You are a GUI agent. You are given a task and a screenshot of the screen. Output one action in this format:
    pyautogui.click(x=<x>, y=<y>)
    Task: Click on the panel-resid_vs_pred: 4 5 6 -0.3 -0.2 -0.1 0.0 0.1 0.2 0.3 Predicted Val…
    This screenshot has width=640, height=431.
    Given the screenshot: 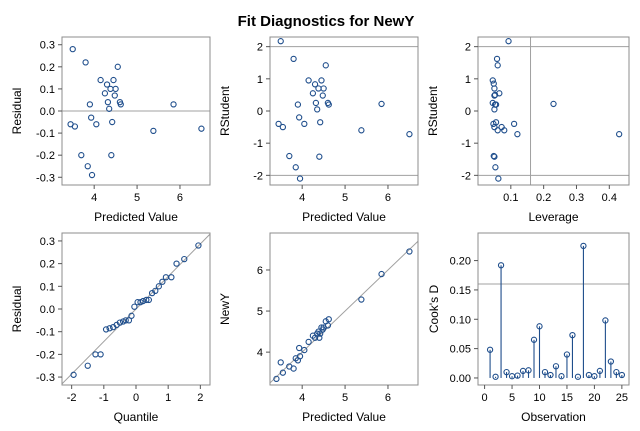 What is the action you would take?
    pyautogui.click(x=110, y=130)
    